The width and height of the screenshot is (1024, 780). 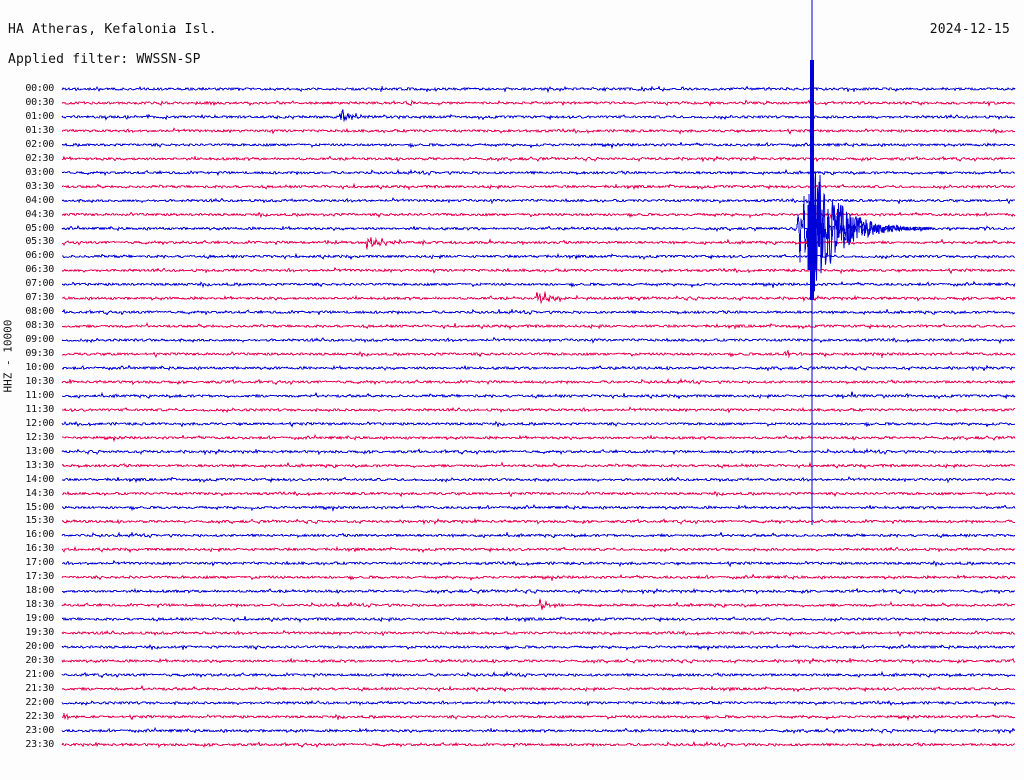 What do you see at coordinates (39, 395) in the screenshot?
I see `time-label: 11:00` at bounding box center [39, 395].